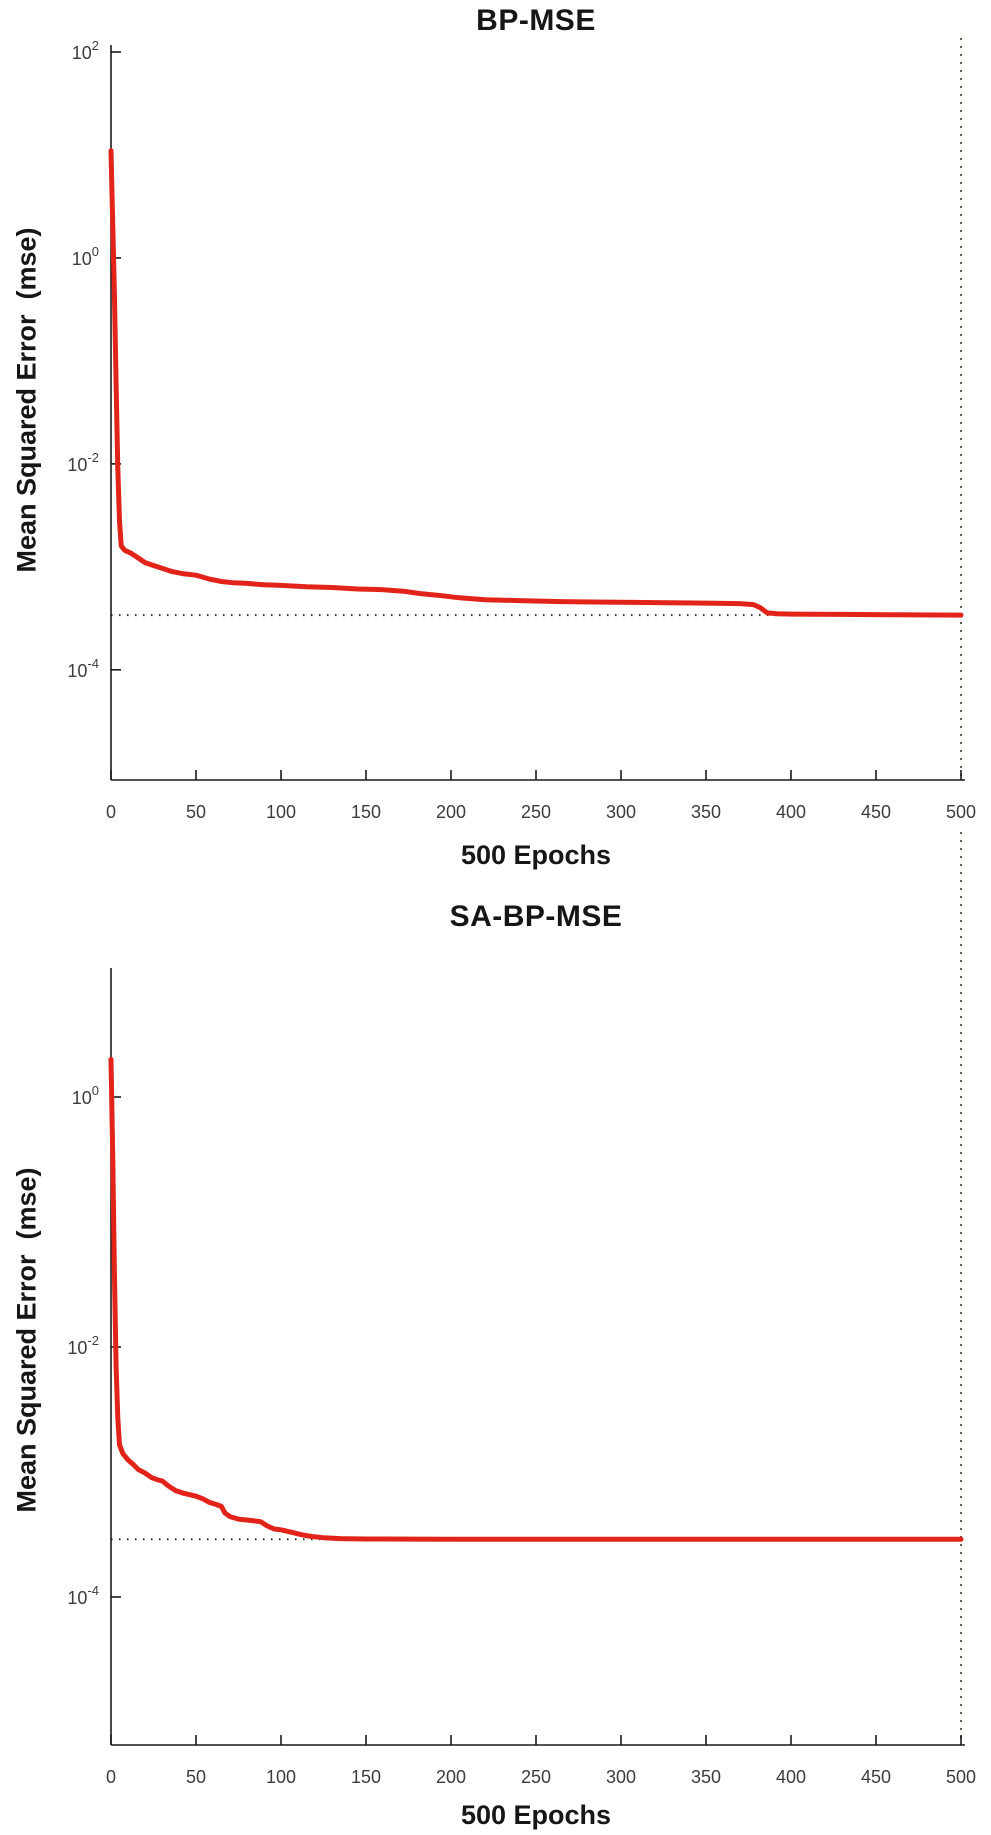  What do you see at coordinates (26, 1340) in the screenshot?
I see `y-axis-label-sa-bp-mse: Mean Squared Error (mse)` at bounding box center [26, 1340].